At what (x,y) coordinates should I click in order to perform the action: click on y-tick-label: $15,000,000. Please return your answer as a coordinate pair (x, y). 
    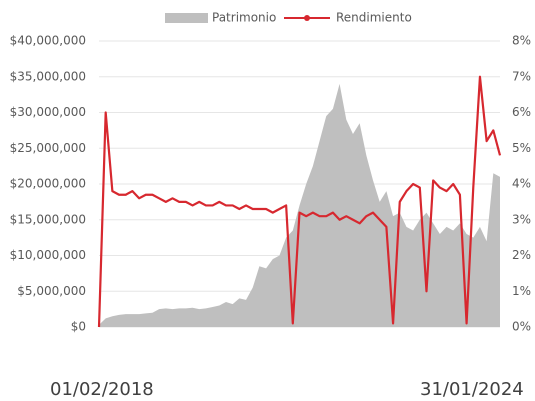
    Looking at the image, I should click on (48, 219).